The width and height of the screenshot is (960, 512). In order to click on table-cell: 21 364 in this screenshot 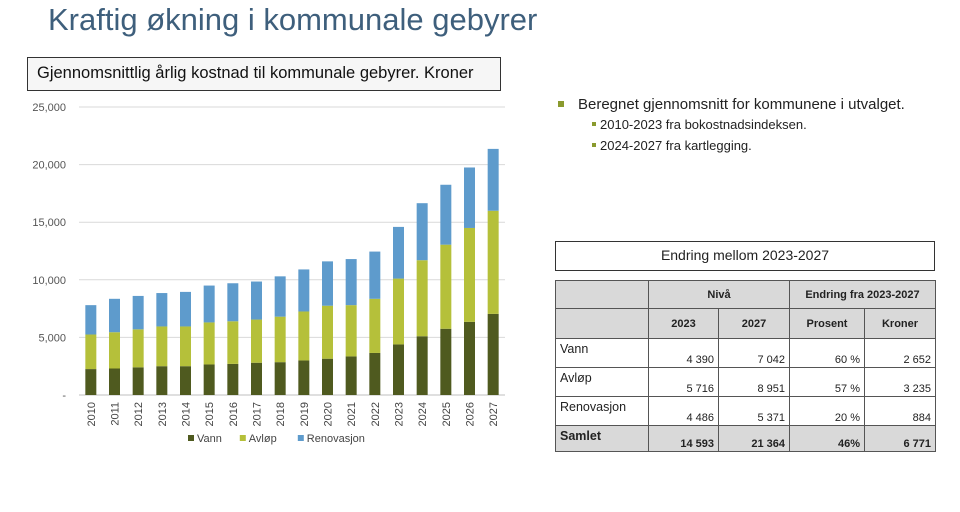, I will do `click(754, 438)`.